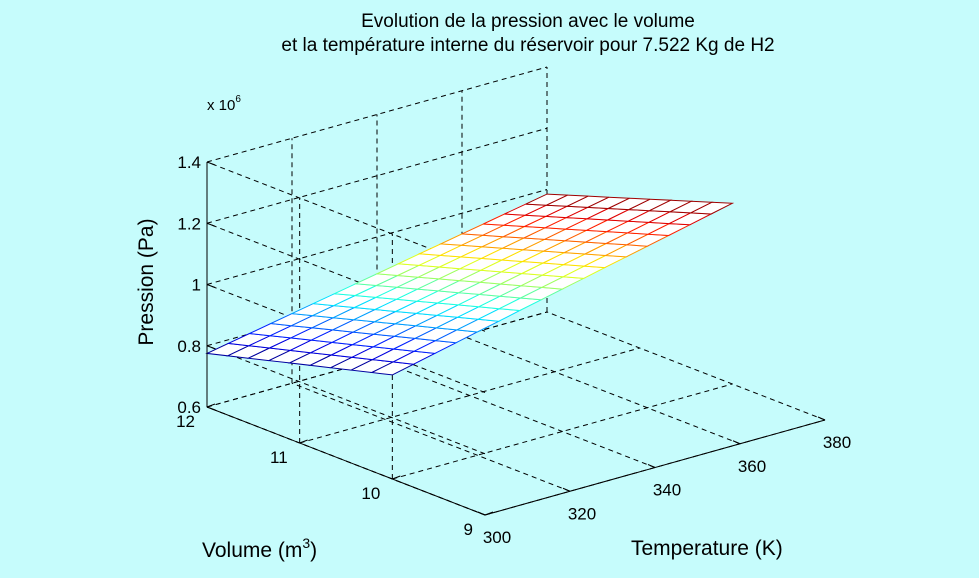 The image size is (979, 578). Describe the element at coordinates (468, 529) in the screenshot. I see `y-tick-label: 9` at that location.